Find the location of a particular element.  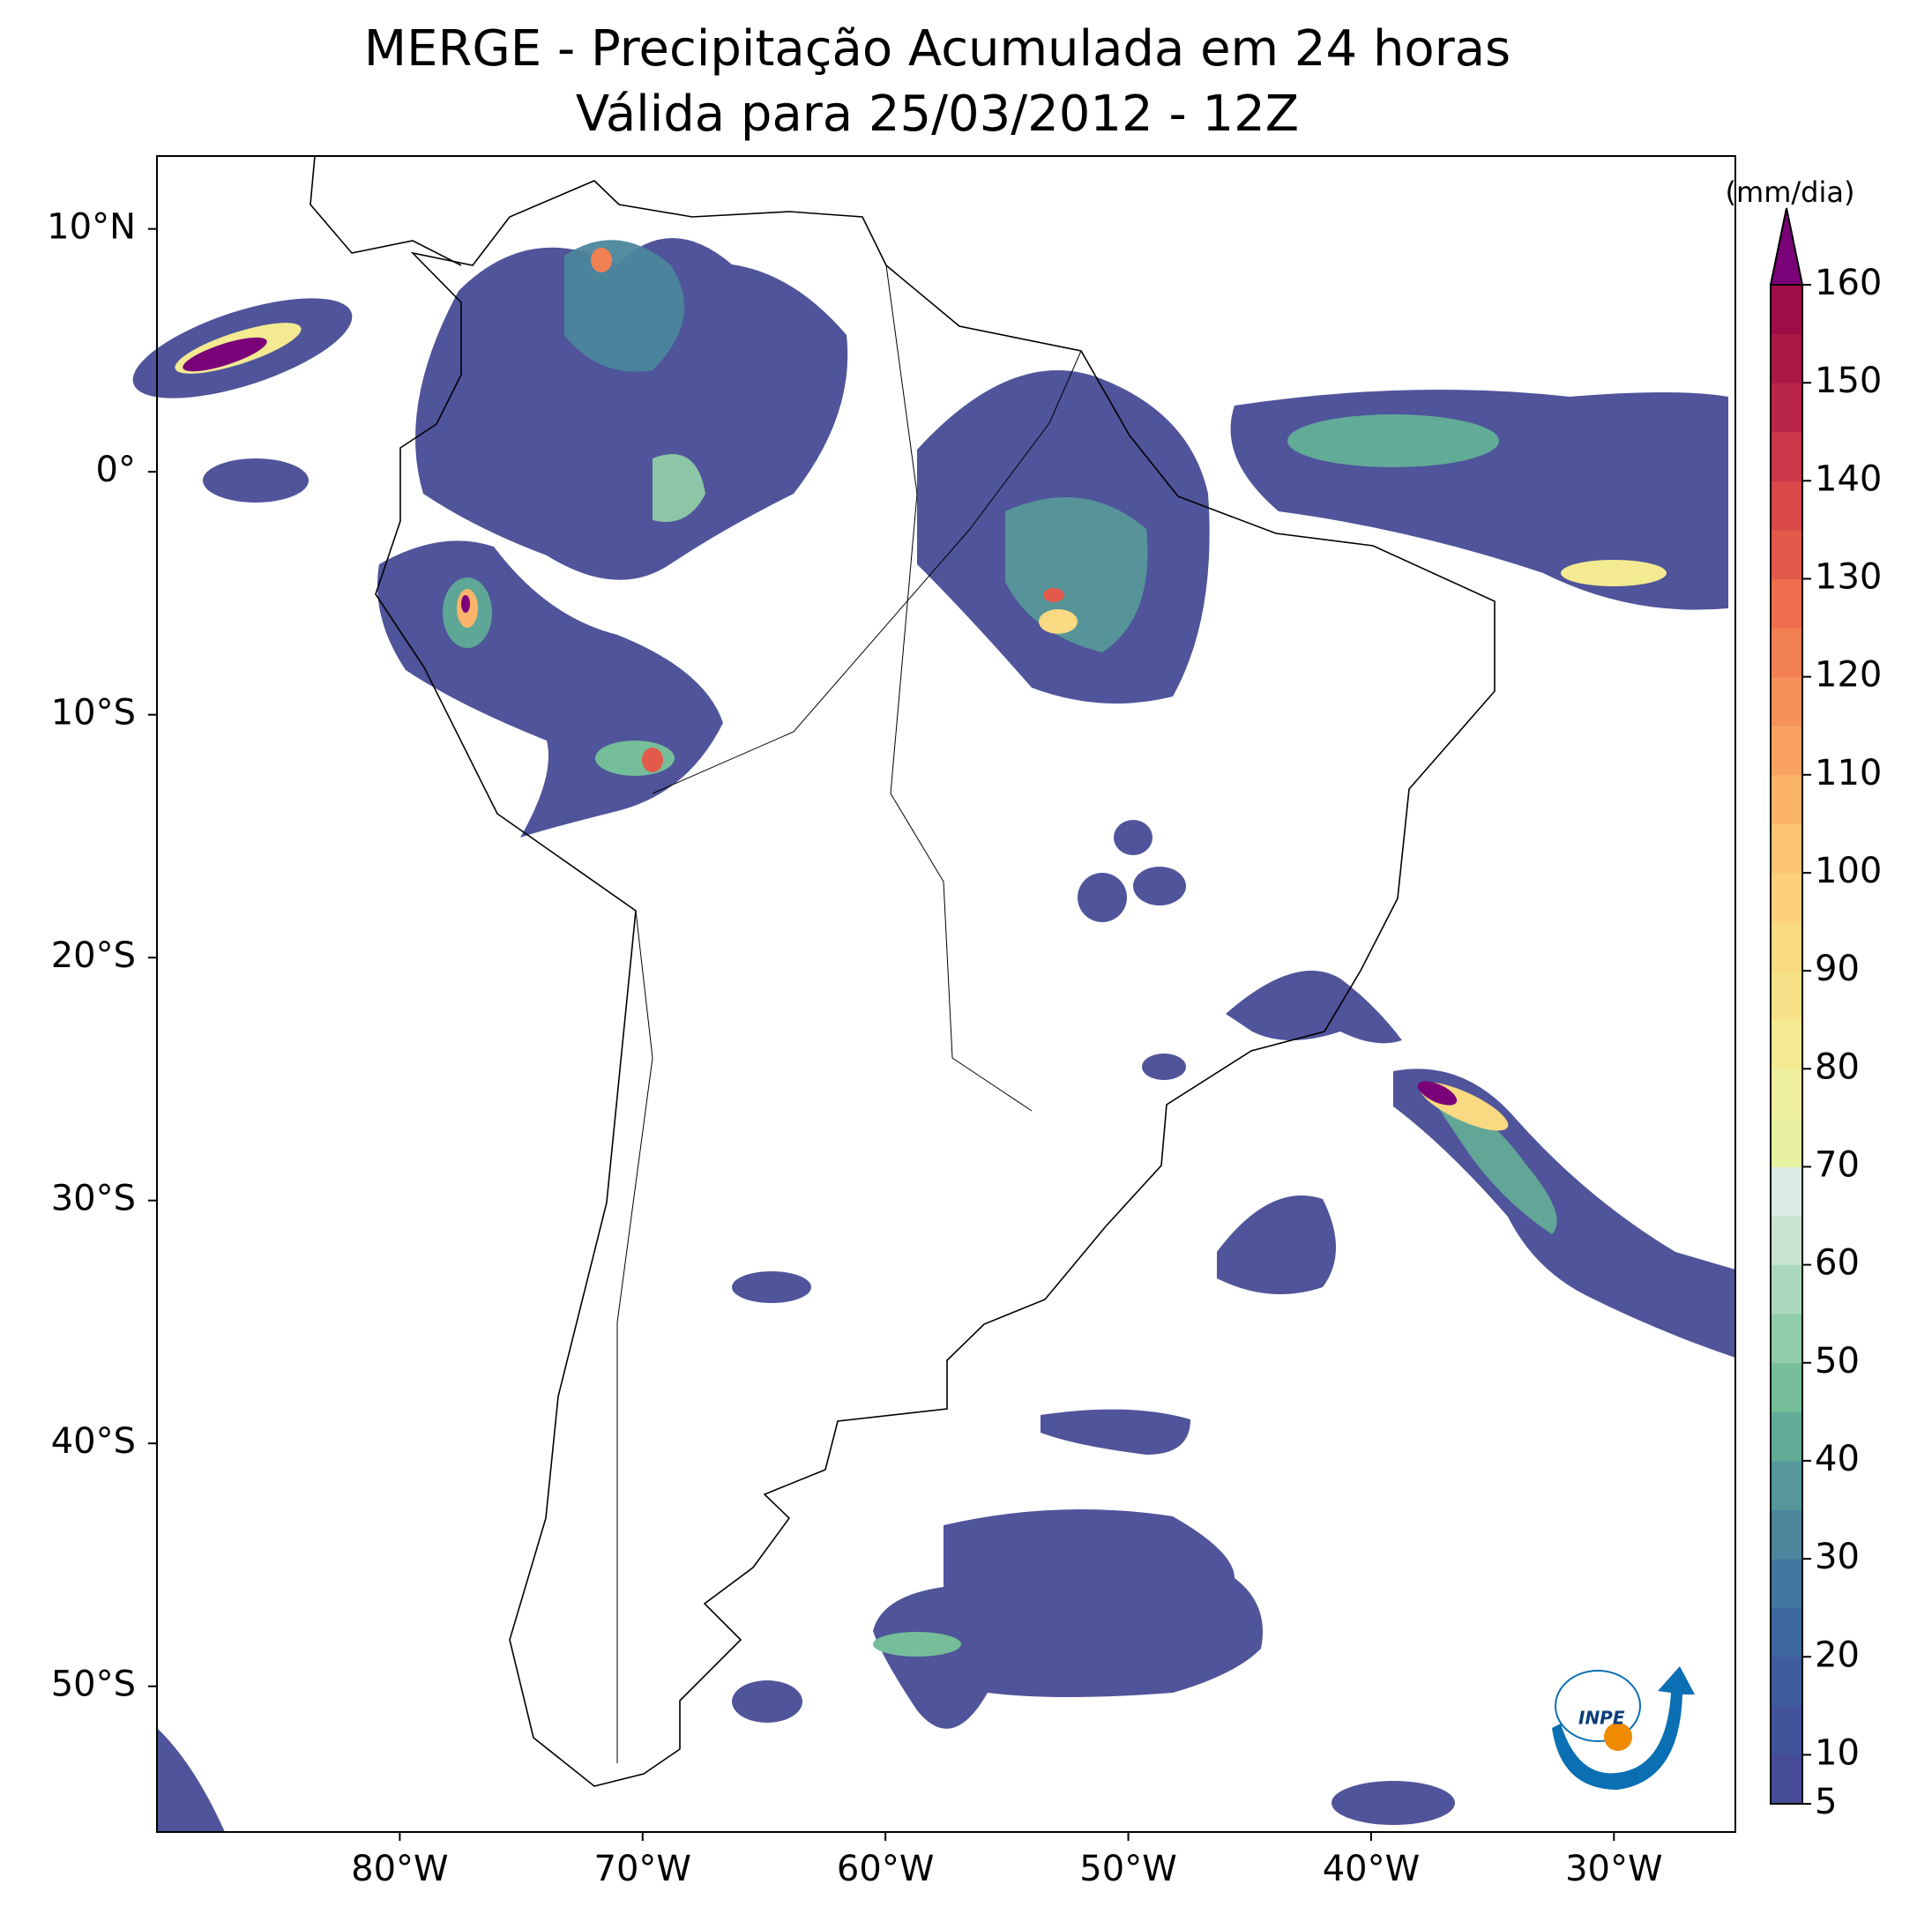

x-tick-label: 40°W is located at coordinates (1371, 1869).